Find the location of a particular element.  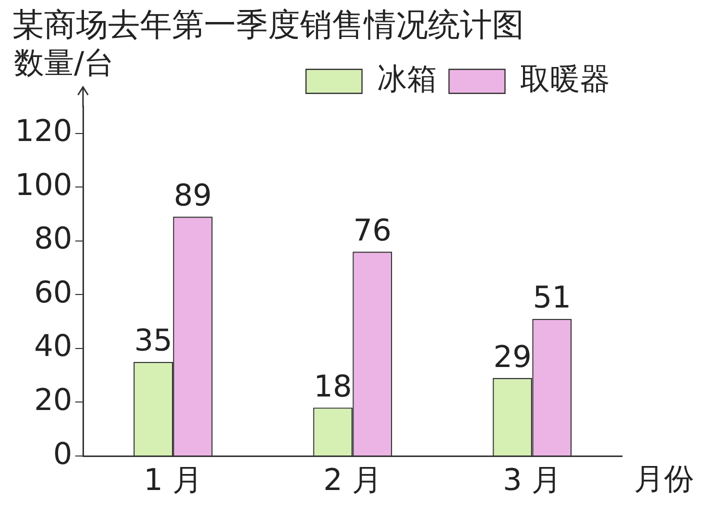

data-label: 89 is located at coordinates (193, 196).